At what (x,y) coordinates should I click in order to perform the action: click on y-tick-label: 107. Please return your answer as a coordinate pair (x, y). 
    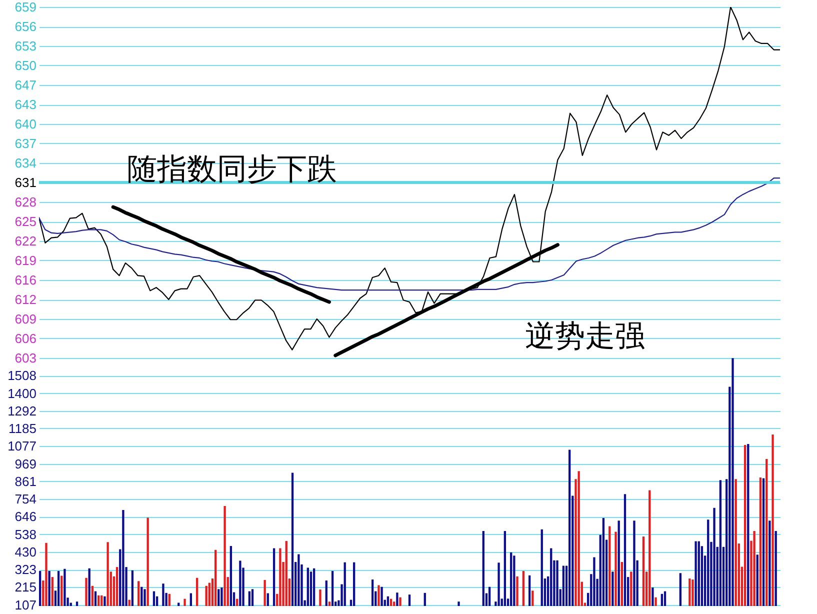
    Looking at the image, I should click on (25, 604).